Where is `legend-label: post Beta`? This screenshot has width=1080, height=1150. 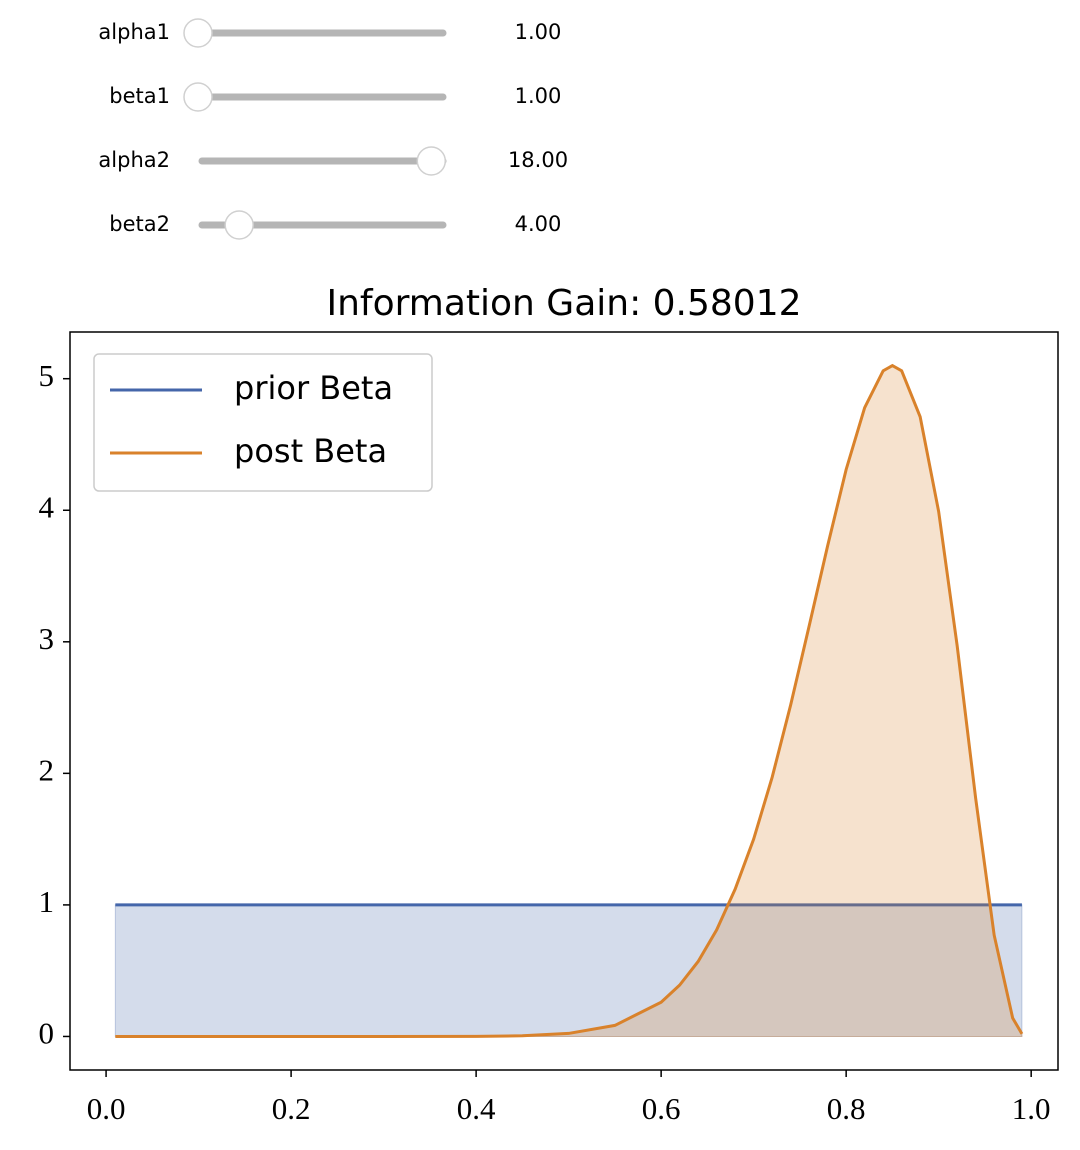 legend-label: post Beta is located at coordinates (310, 451).